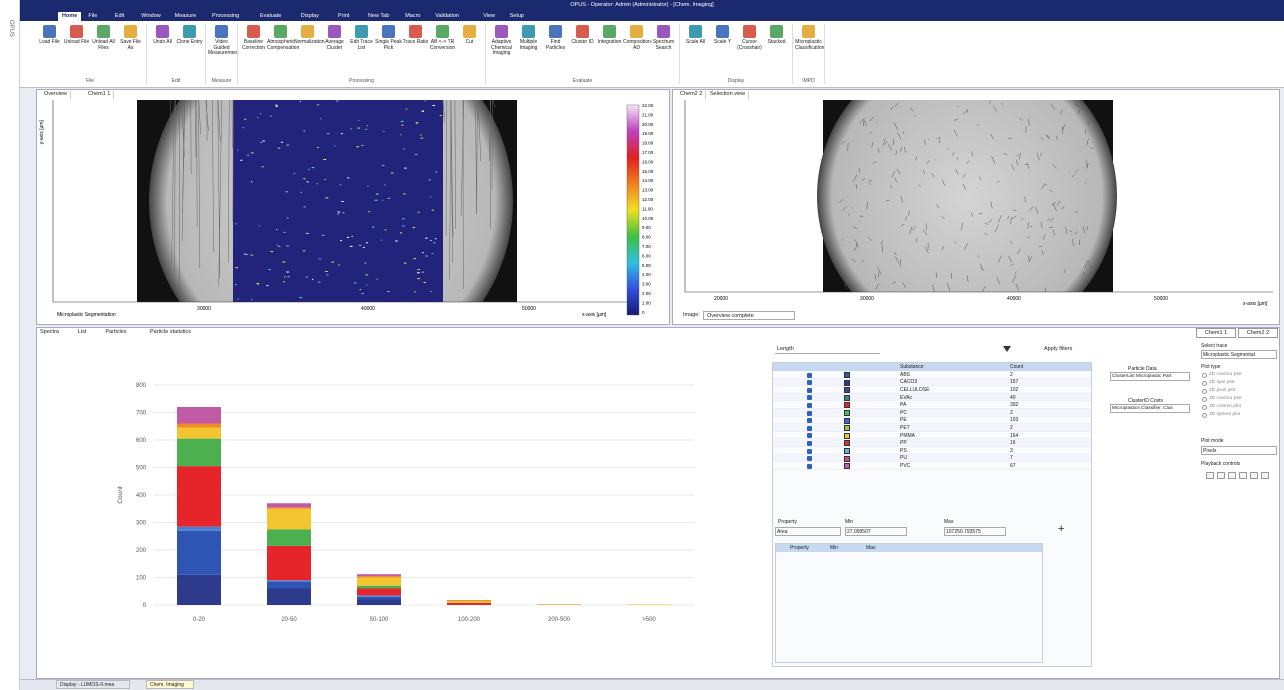 The image size is (1284, 690). Describe the element at coordinates (447, 16) in the screenshot. I see `menu-tab: Validation` at that location.